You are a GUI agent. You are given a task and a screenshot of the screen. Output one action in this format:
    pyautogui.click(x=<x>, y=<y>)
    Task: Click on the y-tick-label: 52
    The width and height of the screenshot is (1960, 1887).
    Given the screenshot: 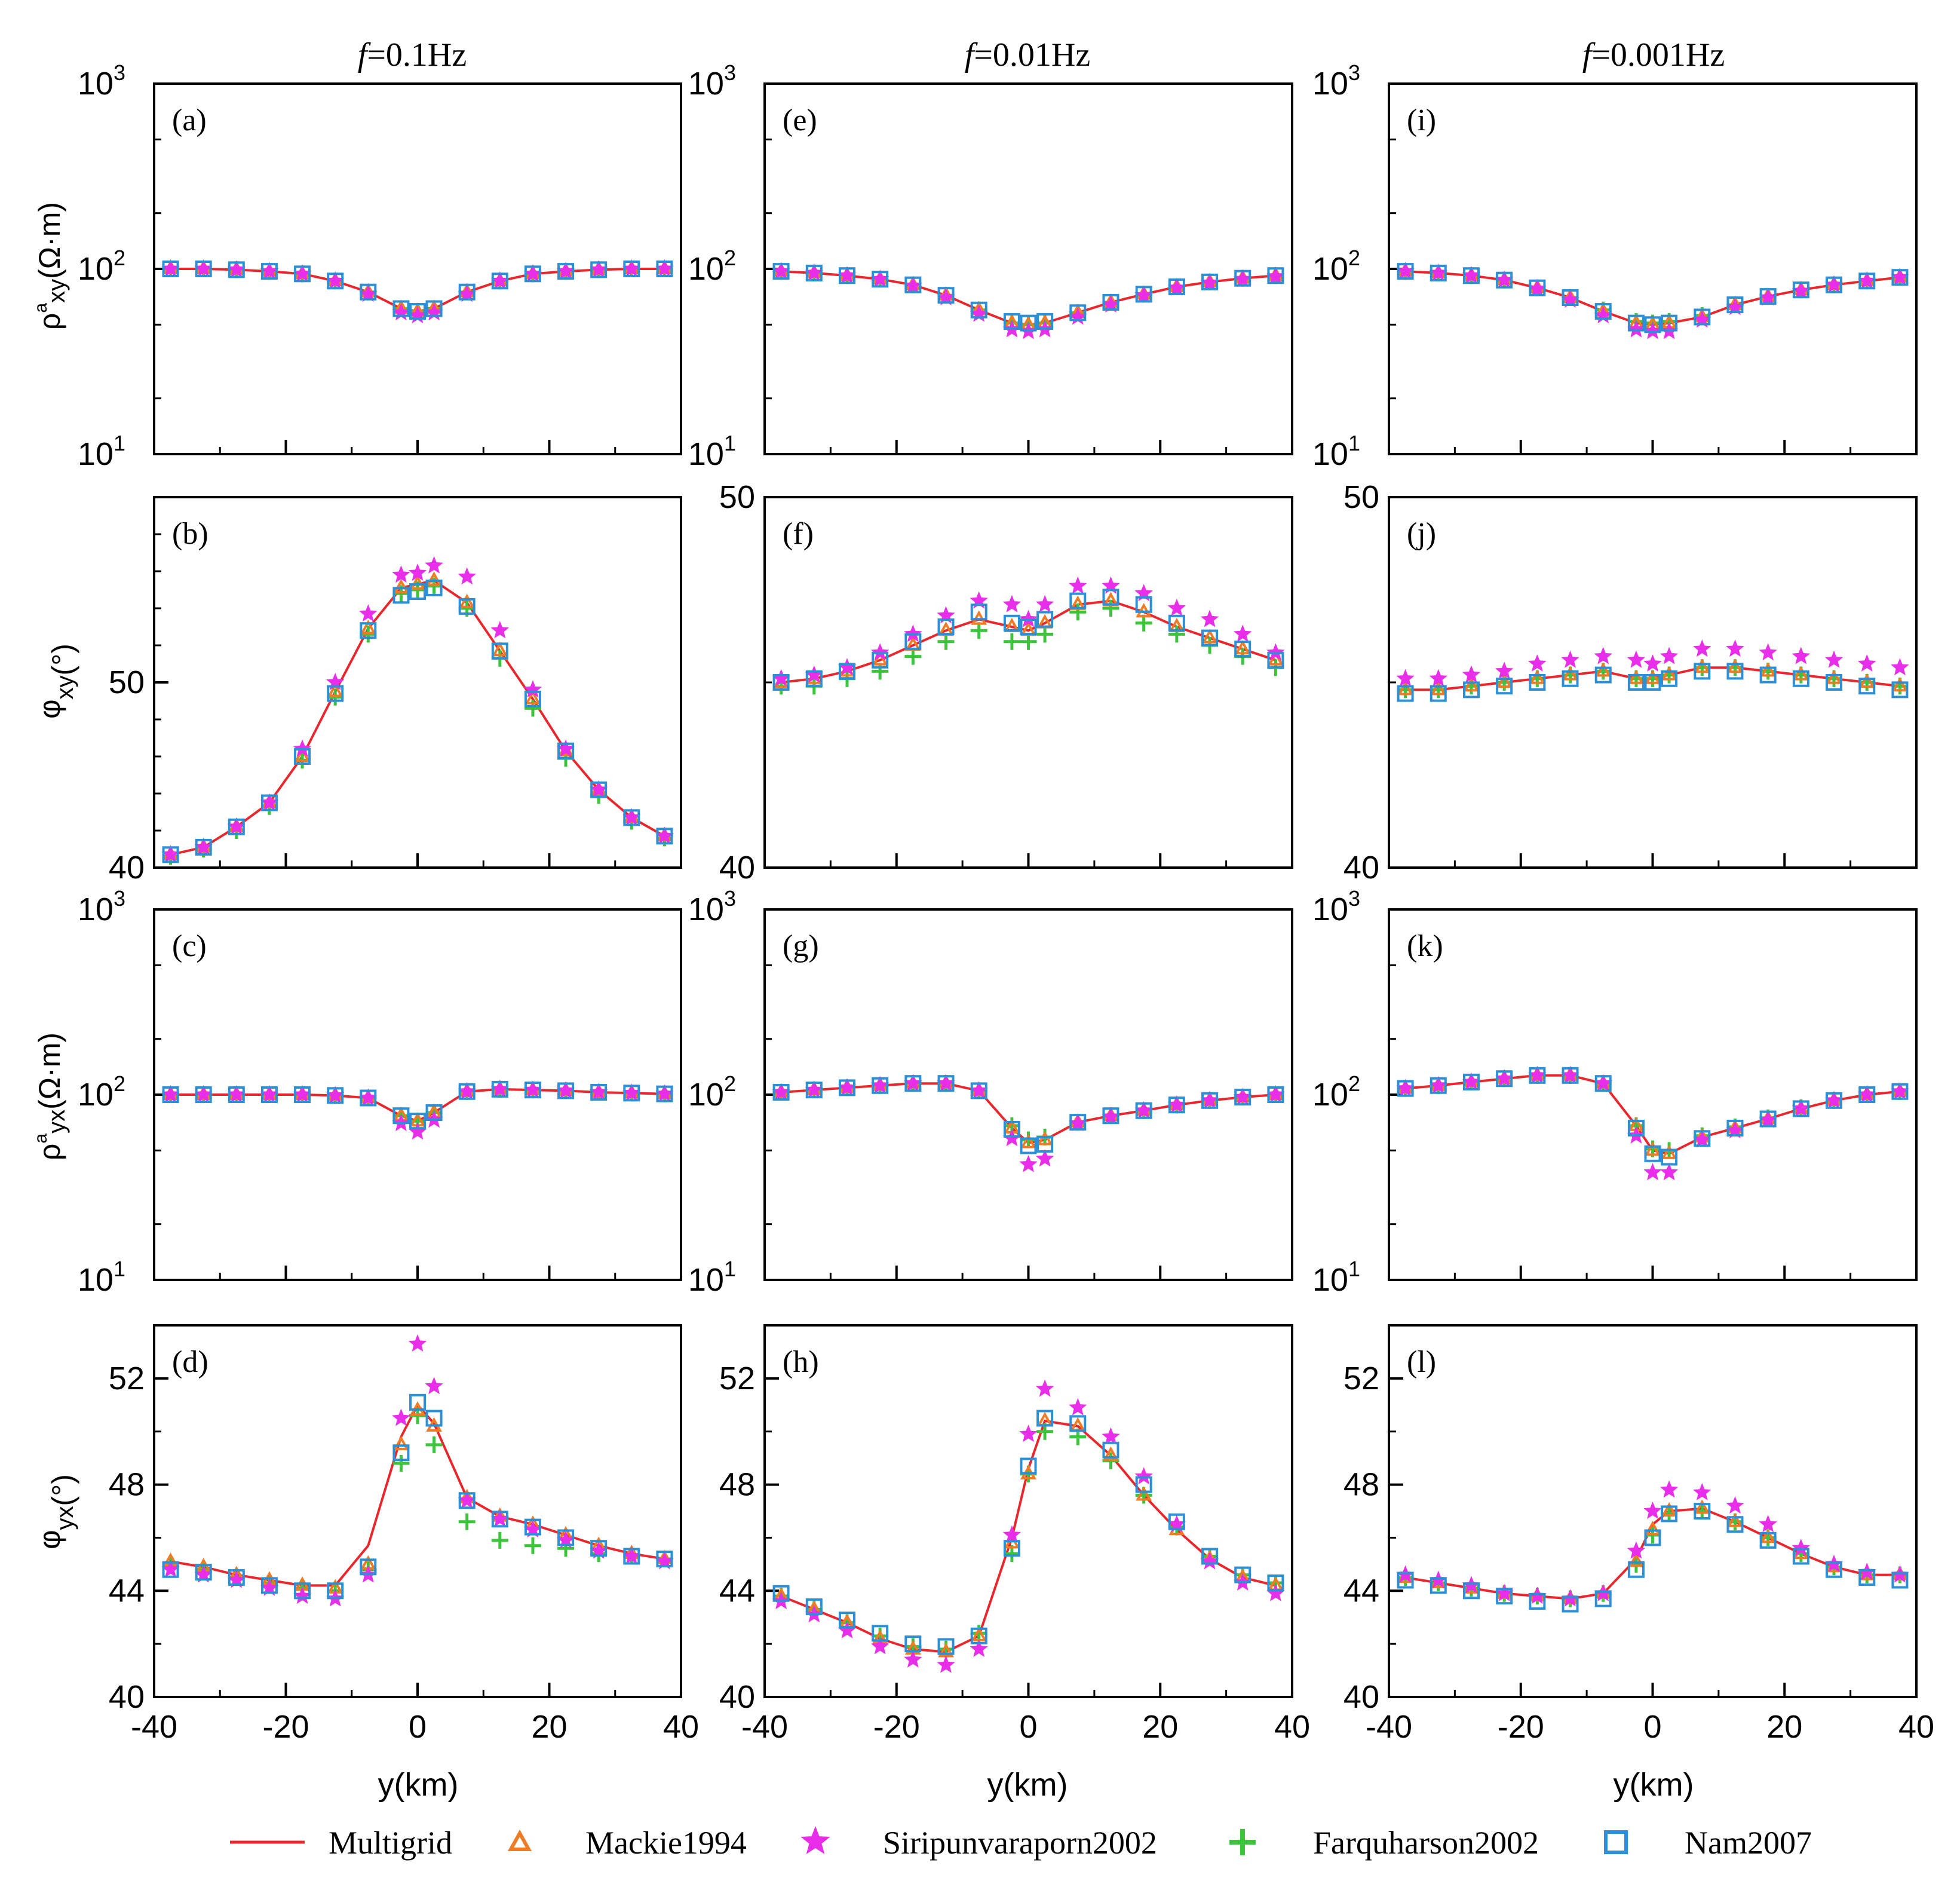 What is the action you would take?
    pyautogui.click(x=127, y=1378)
    